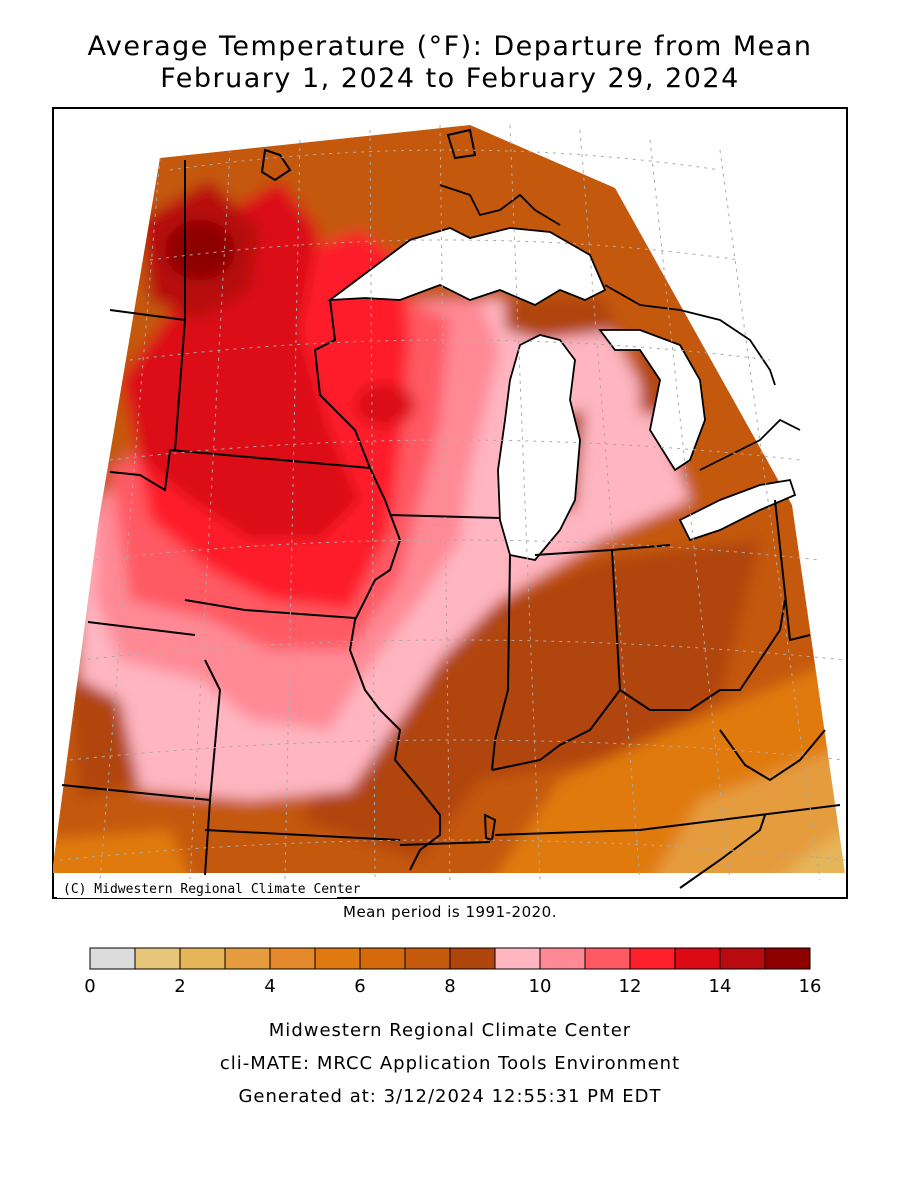 This screenshot has height=1200, width=900. I want to click on legend-tick-label: 4, so click(269, 986).